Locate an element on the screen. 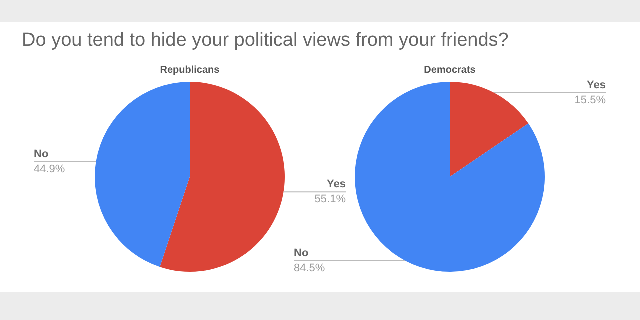 The image size is (640, 320). data-label: 55.1% is located at coordinates (330, 200).